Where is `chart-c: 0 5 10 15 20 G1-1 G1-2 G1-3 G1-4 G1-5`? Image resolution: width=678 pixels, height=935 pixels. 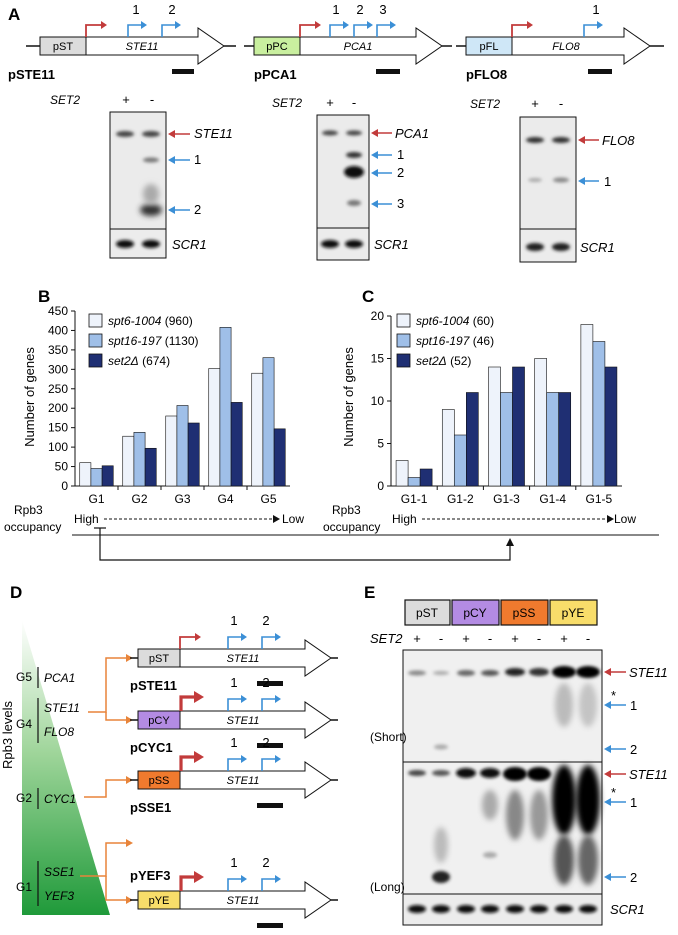 chart-c: 0 5 10 15 20 G1-1 G1-2 G1-3 G1-4 G1-5 is located at coordinates (496, 407).